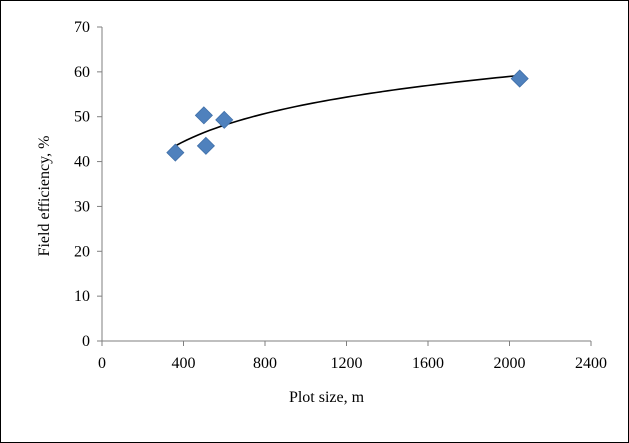 Image resolution: width=629 pixels, height=443 pixels. Describe the element at coordinates (591, 363) in the screenshot. I see `x-tick-label: 2400` at that location.